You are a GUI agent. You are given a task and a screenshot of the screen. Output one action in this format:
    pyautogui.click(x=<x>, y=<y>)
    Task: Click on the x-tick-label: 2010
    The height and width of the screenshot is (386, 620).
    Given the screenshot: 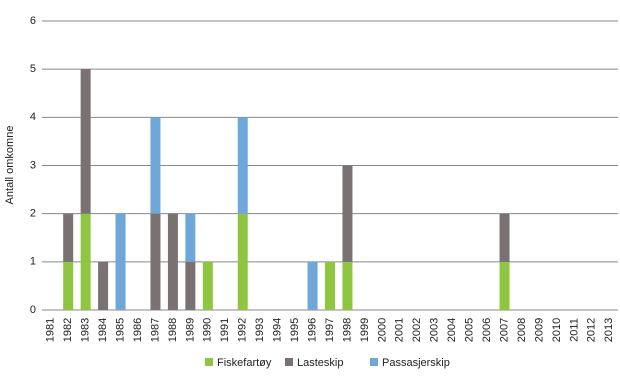 What is the action you would take?
    pyautogui.click(x=557, y=330)
    